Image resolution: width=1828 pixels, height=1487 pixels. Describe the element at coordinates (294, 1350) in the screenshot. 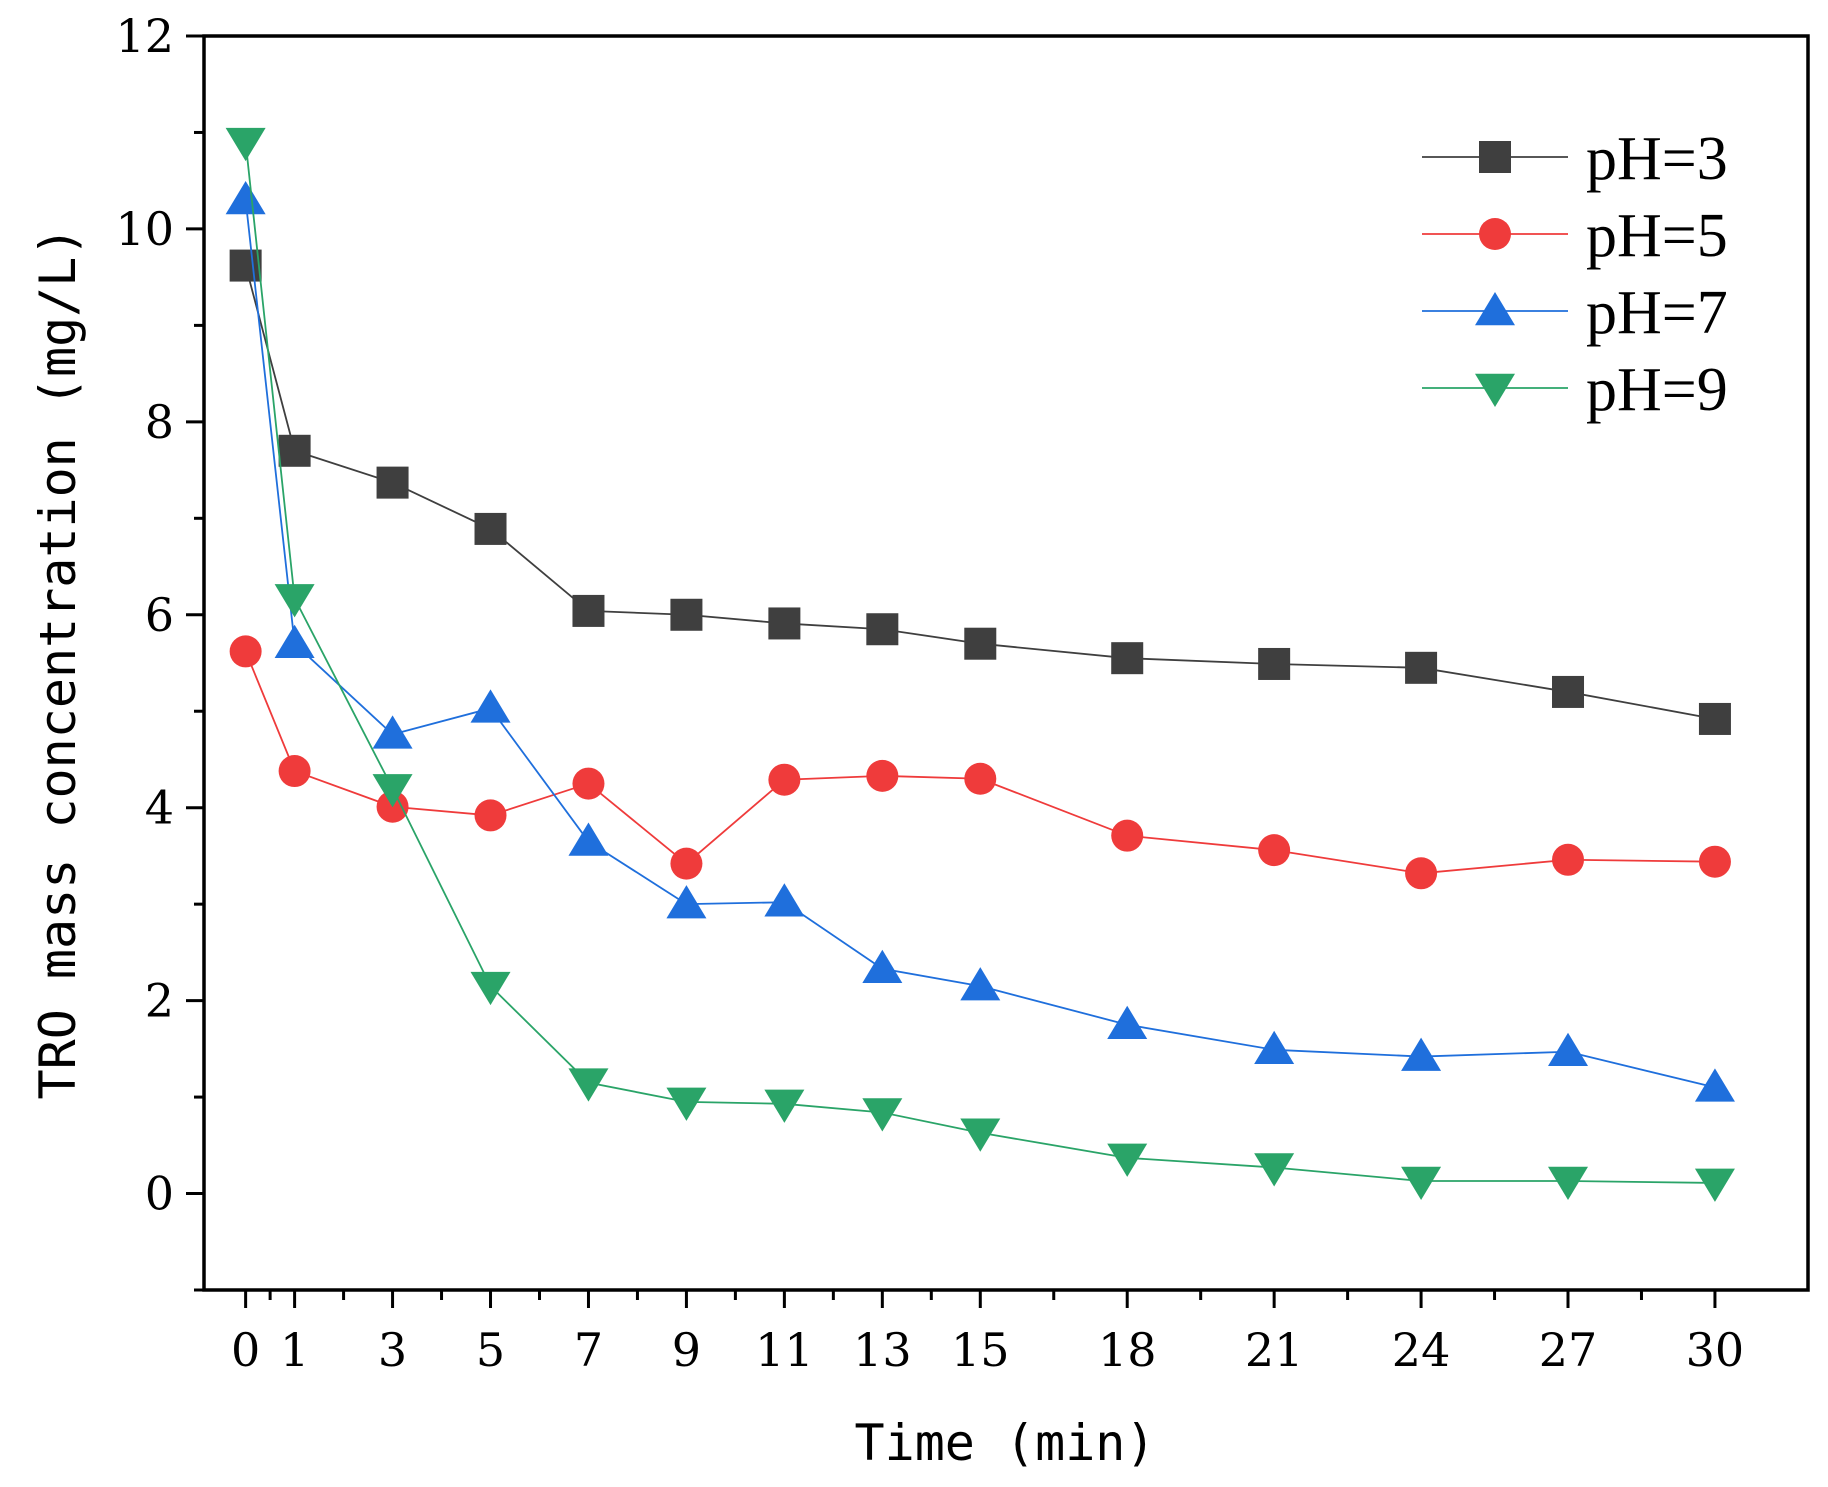

I see `x-tick-label: 1` at that location.